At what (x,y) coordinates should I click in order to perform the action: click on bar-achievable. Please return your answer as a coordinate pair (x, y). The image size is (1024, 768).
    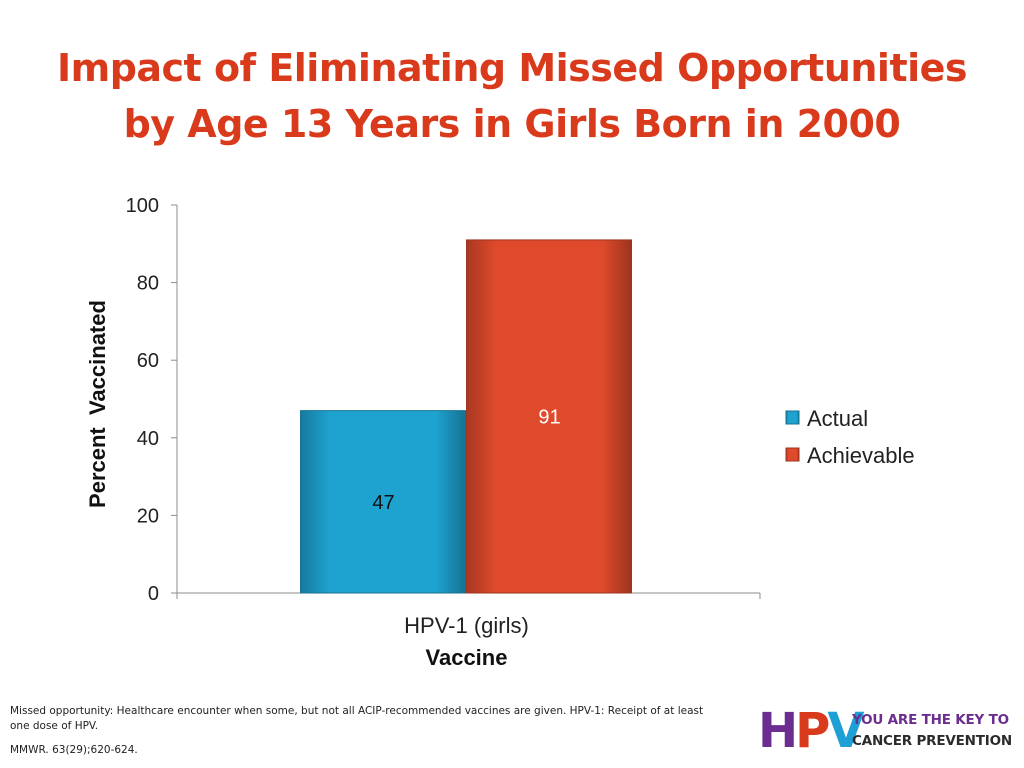
    Looking at the image, I should click on (549, 416).